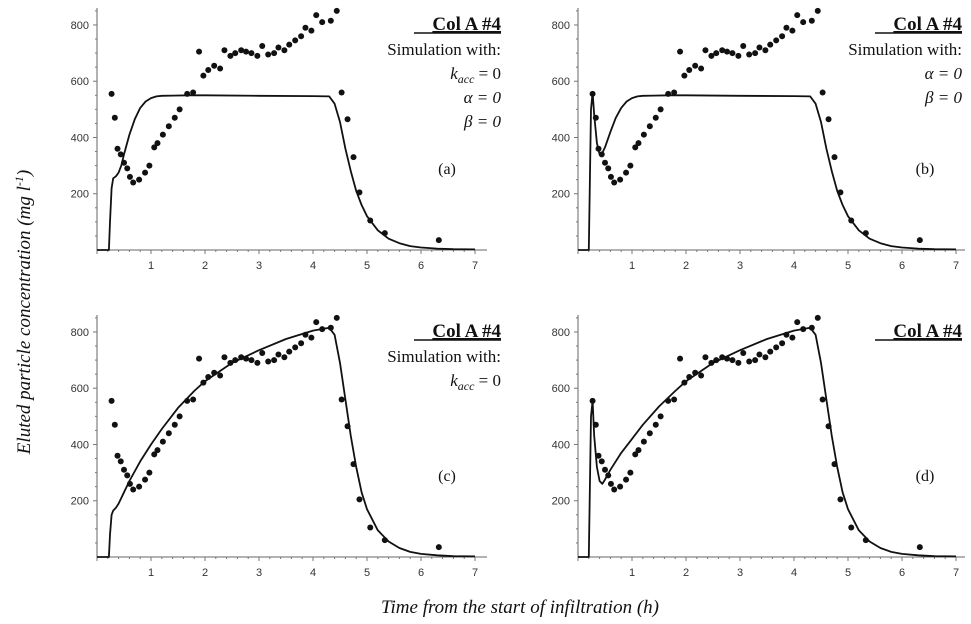 The height and width of the screenshot is (624, 971). I want to click on y-tick-label: 800, so click(80, 333).